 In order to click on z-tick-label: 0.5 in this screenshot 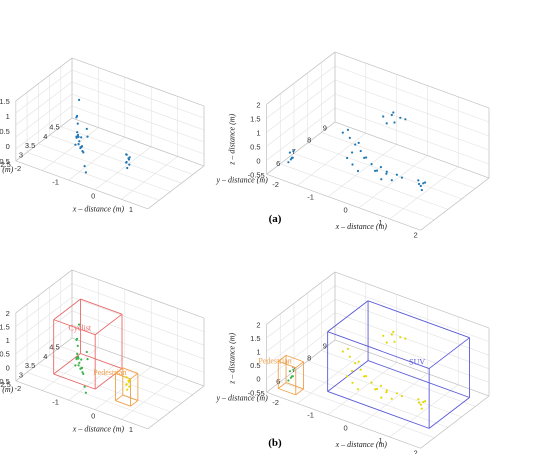, I will do `click(255, 365)`.